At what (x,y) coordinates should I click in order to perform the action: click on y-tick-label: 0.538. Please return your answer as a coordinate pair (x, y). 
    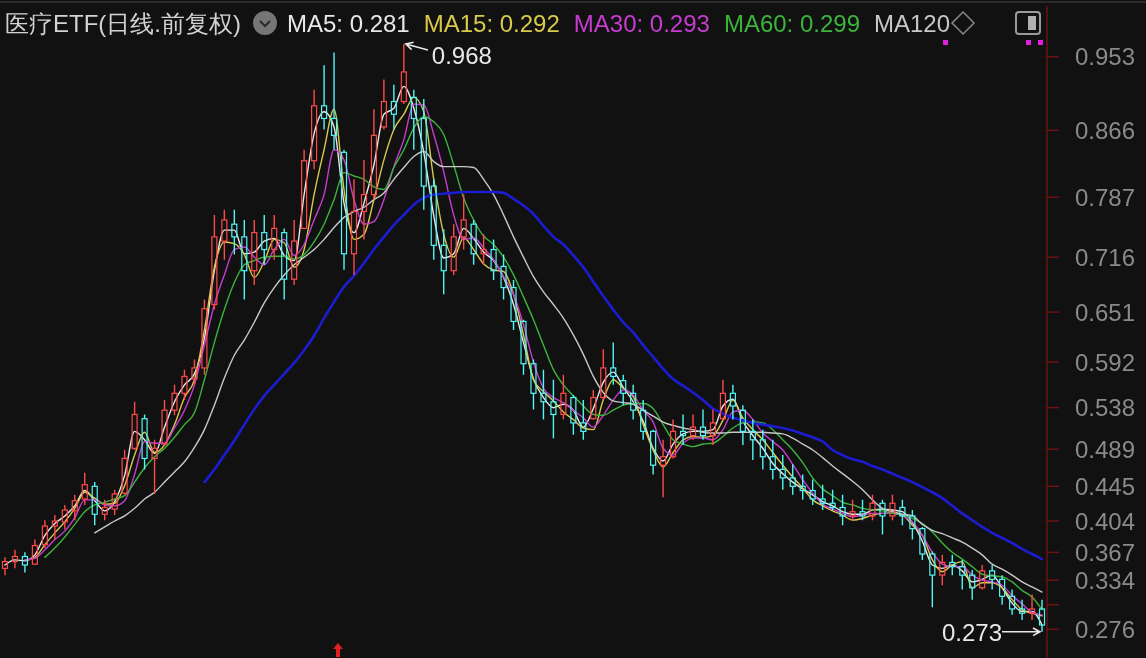
    Looking at the image, I should click on (1105, 408).